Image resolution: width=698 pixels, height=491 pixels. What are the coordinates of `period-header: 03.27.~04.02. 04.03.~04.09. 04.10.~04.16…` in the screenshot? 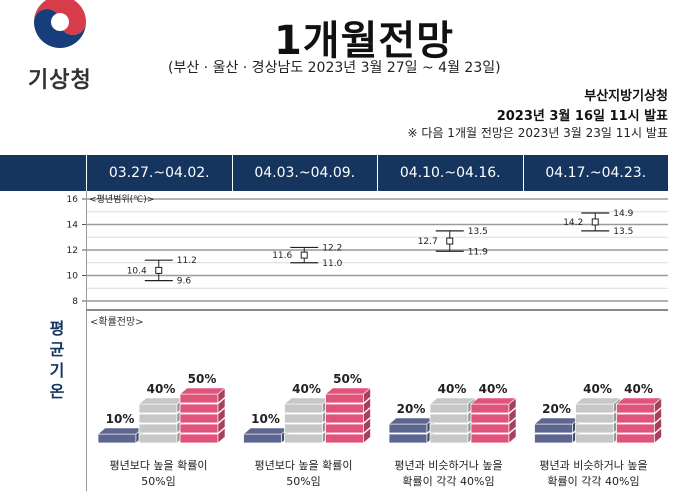 It's located at (334, 173).